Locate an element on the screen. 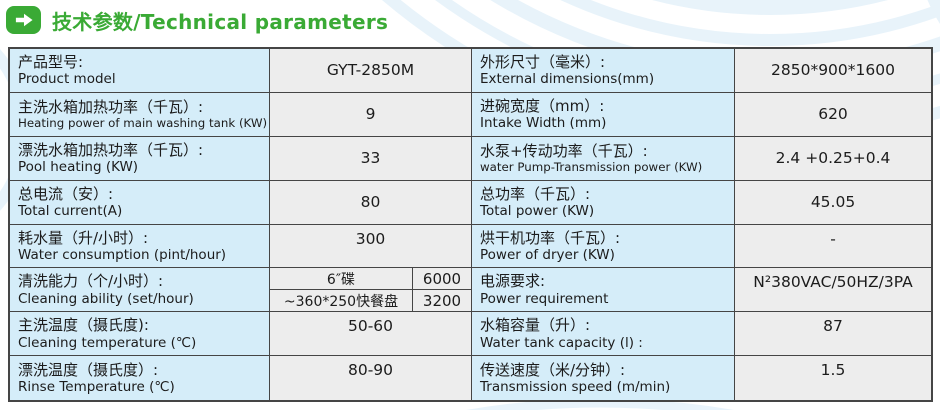 The image size is (940, 410). table-row: 漂洗温度（摄氏度）: Rinse Temperature (℃) 80-90 is located at coordinates (240, 378).